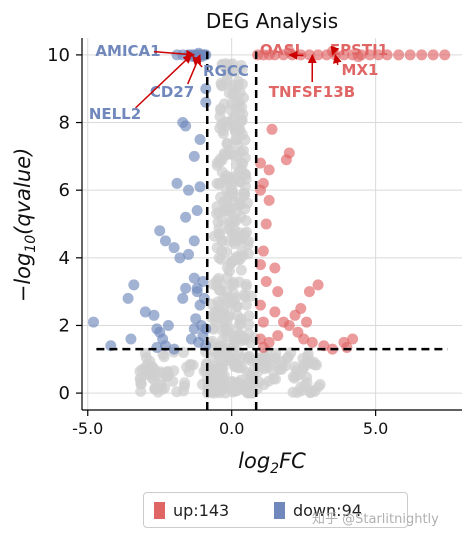 The image size is (474, 540). What do you see at coordinates (64, 123) in the screenshot?
I see `y-tick-label: 8` at bounding box center [64, 123].